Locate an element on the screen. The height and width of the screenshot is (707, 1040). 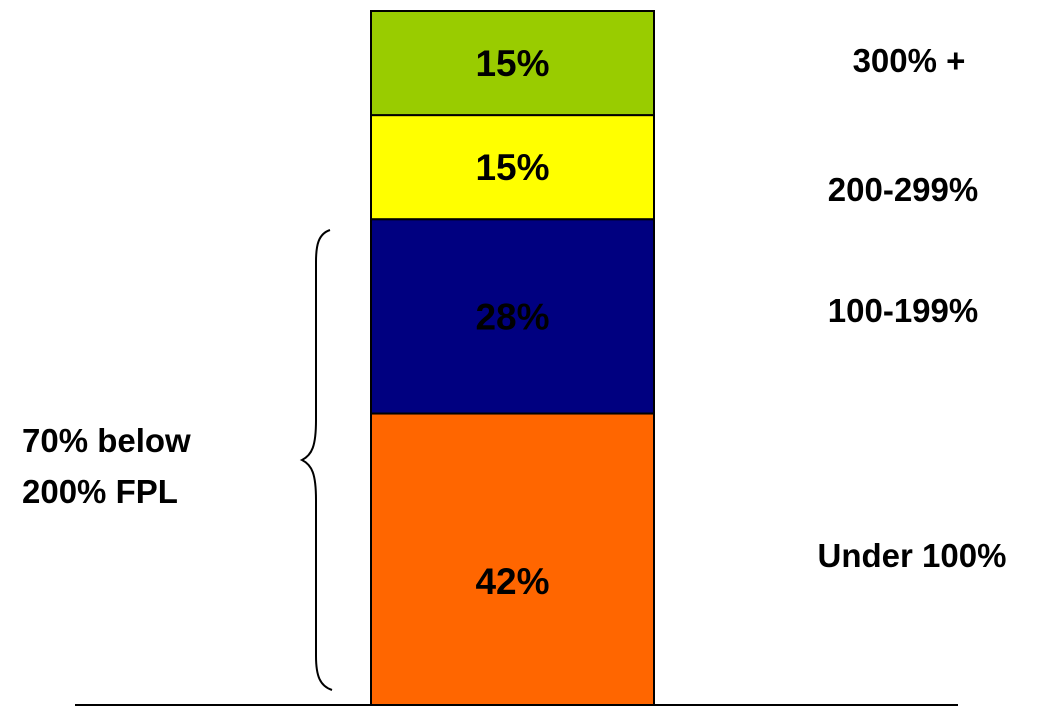
segment-value-label-300: 15% is located at coordinates (512, 63).